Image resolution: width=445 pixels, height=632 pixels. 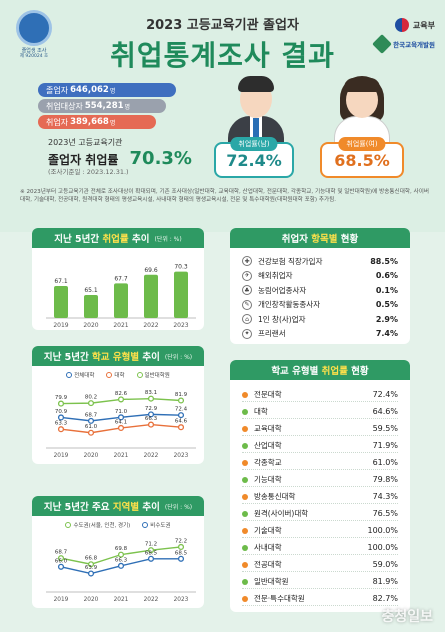 What do you see at coordinates (320, 412) in the screenshot?
I see `school-type-row: 대학 64.6%` at bounding box center [320, 412].